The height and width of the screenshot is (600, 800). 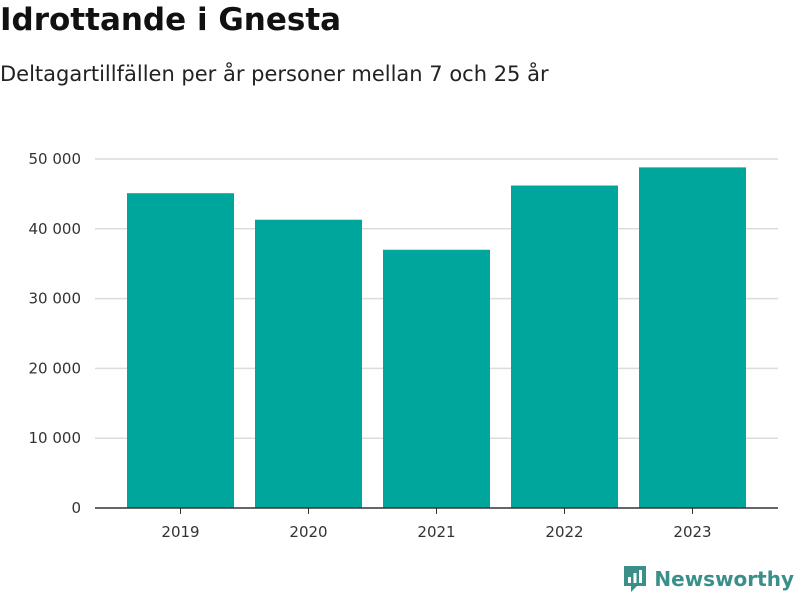 I want to click on y-tick-label: 40 000, so click(x=55, y=229).